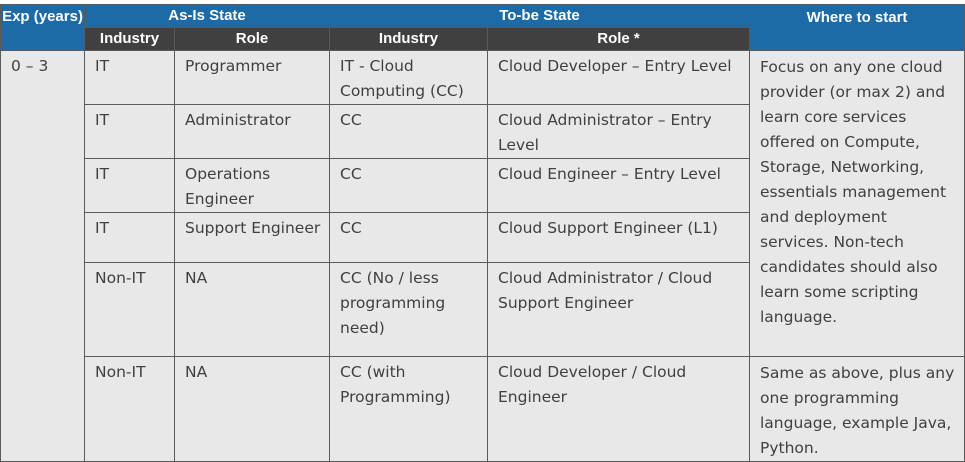 This screenshot has width=965, height=462. Describe the element at coordinates (408, 409) in the screenshot. I see `to-be-industry-cell: CC (with Programming)` at that location.